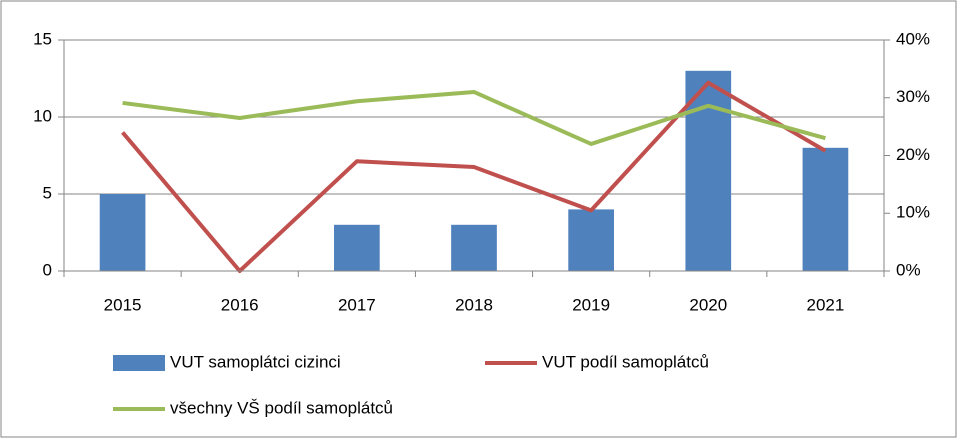 The width and height of the screenshot is (958, 439). I want to click on y-tick-label: 0, so click(47, 269).